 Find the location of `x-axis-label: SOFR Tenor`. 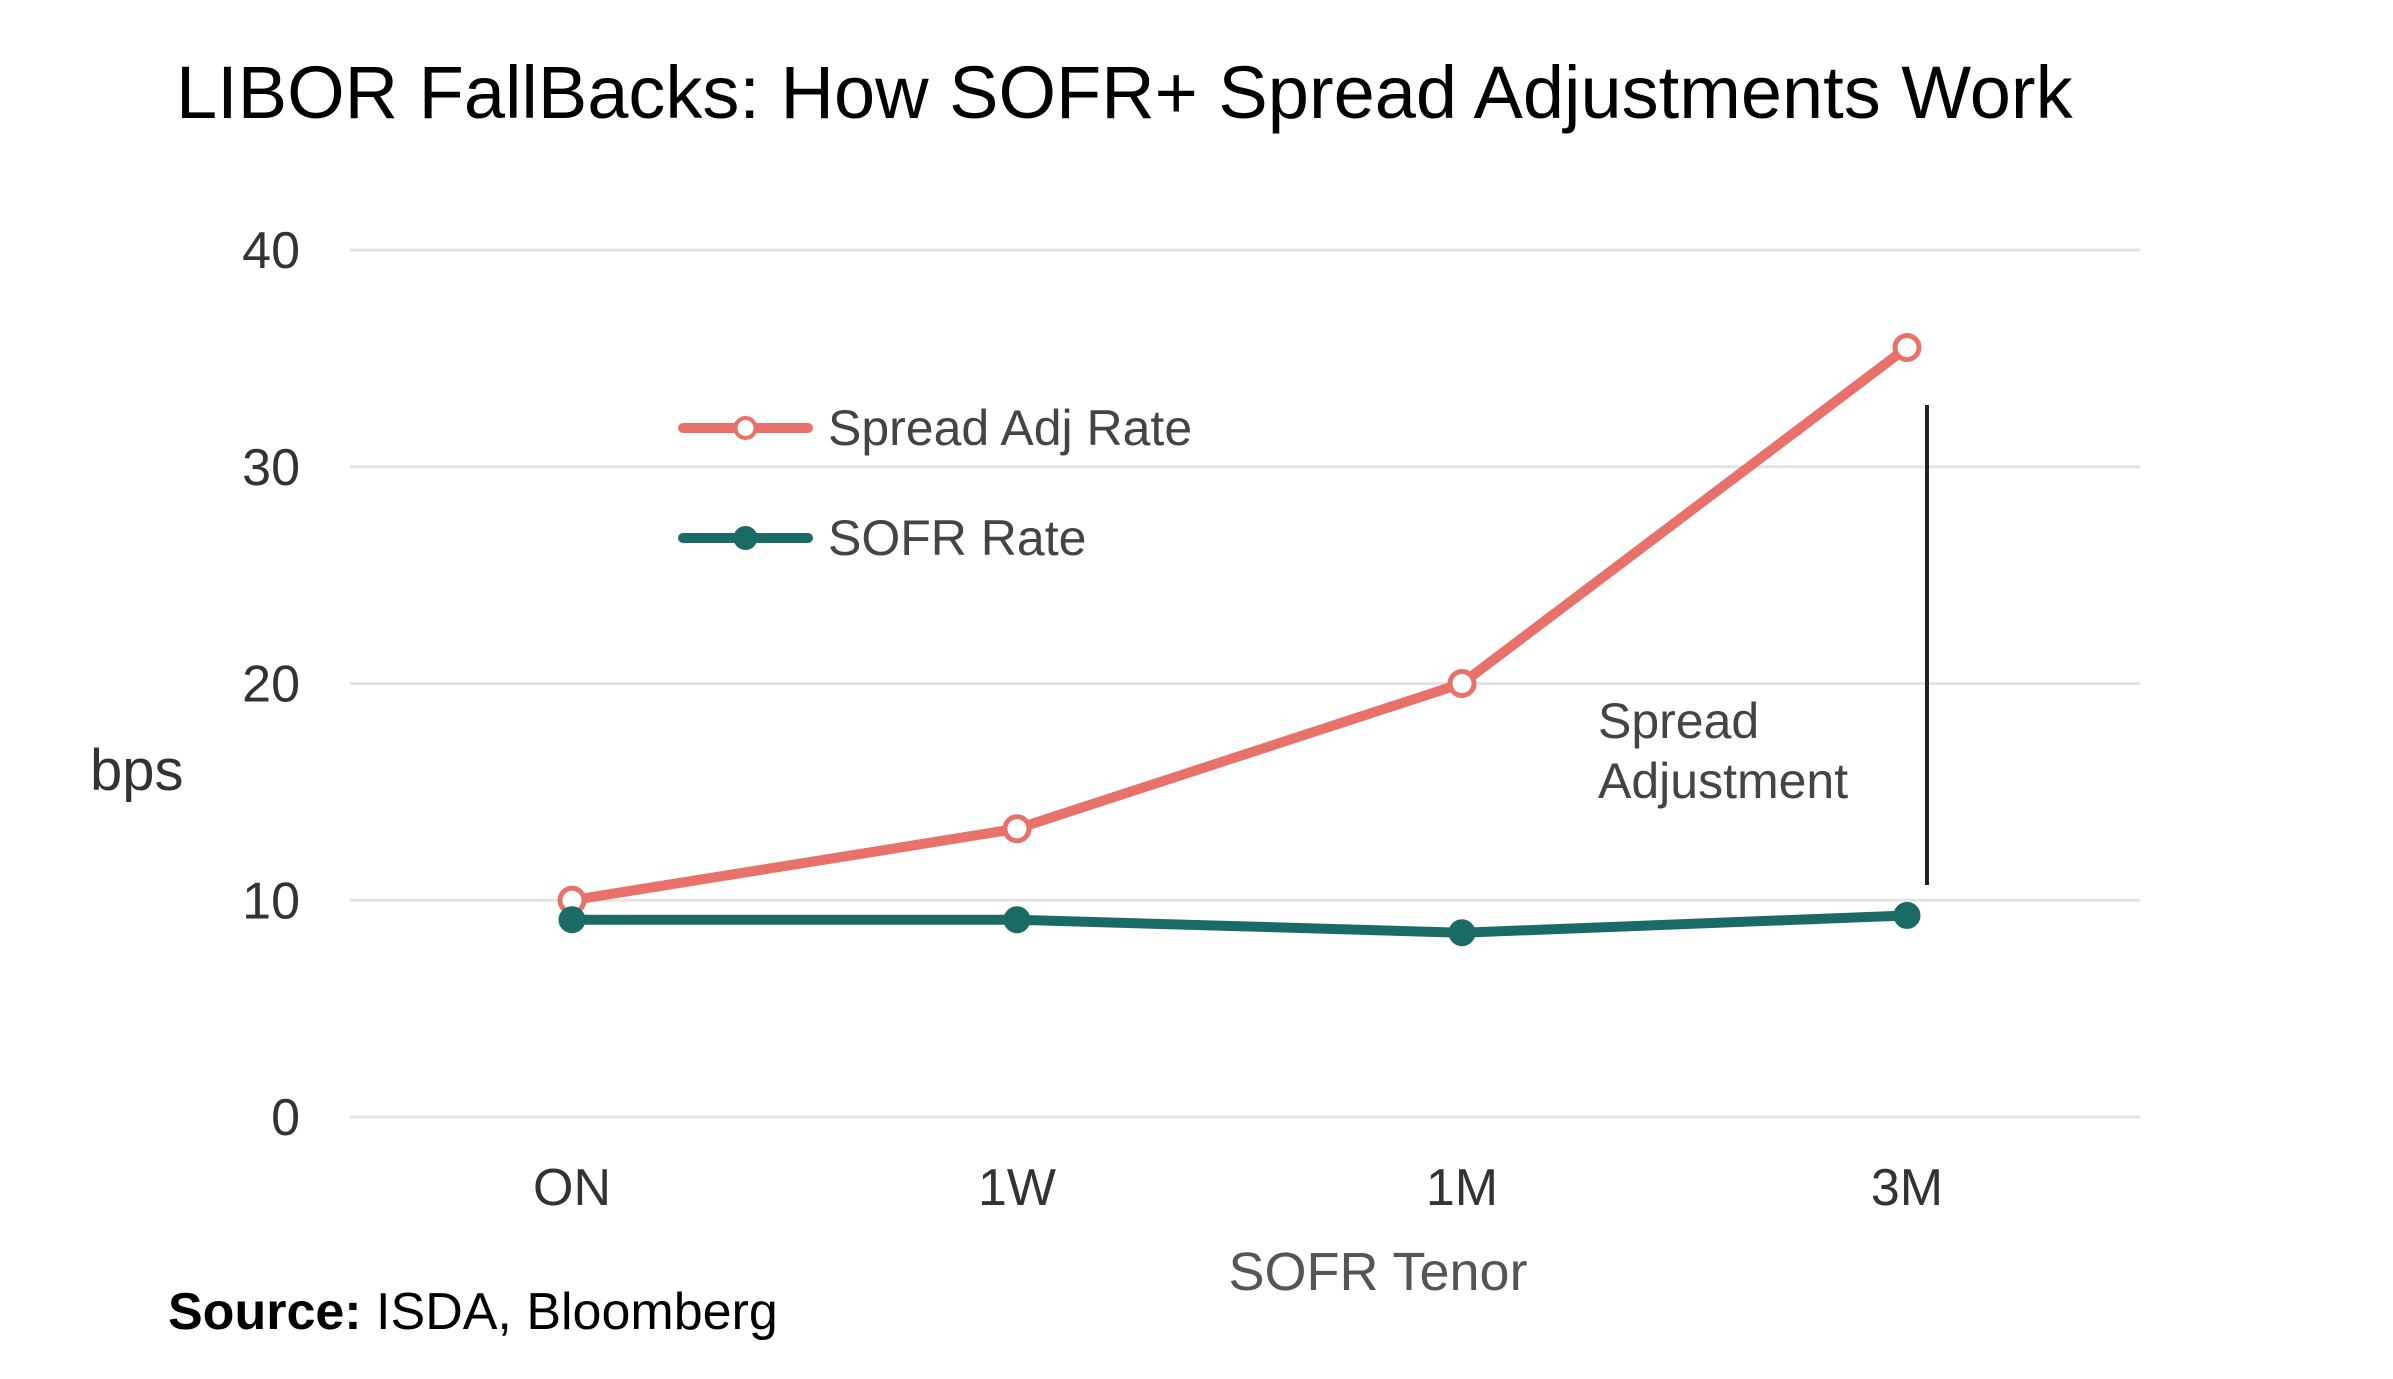

x-axis-label: SOFR Tenor is located at coordinates (1377, 1272).